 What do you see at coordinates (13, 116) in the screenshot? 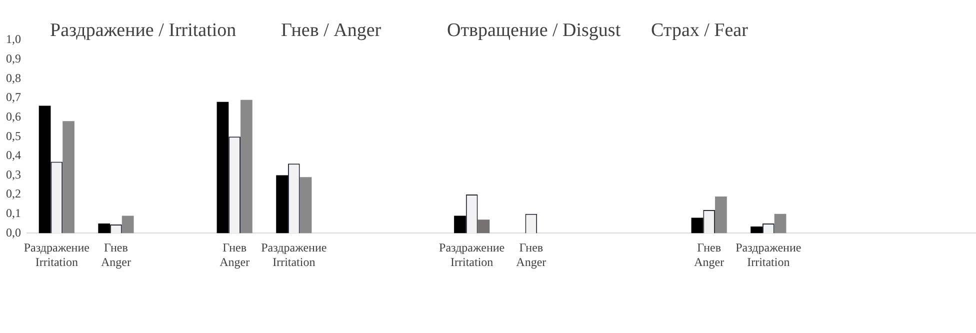
I see `y-tick-label: 0,6` at bounding box center [13, 116].